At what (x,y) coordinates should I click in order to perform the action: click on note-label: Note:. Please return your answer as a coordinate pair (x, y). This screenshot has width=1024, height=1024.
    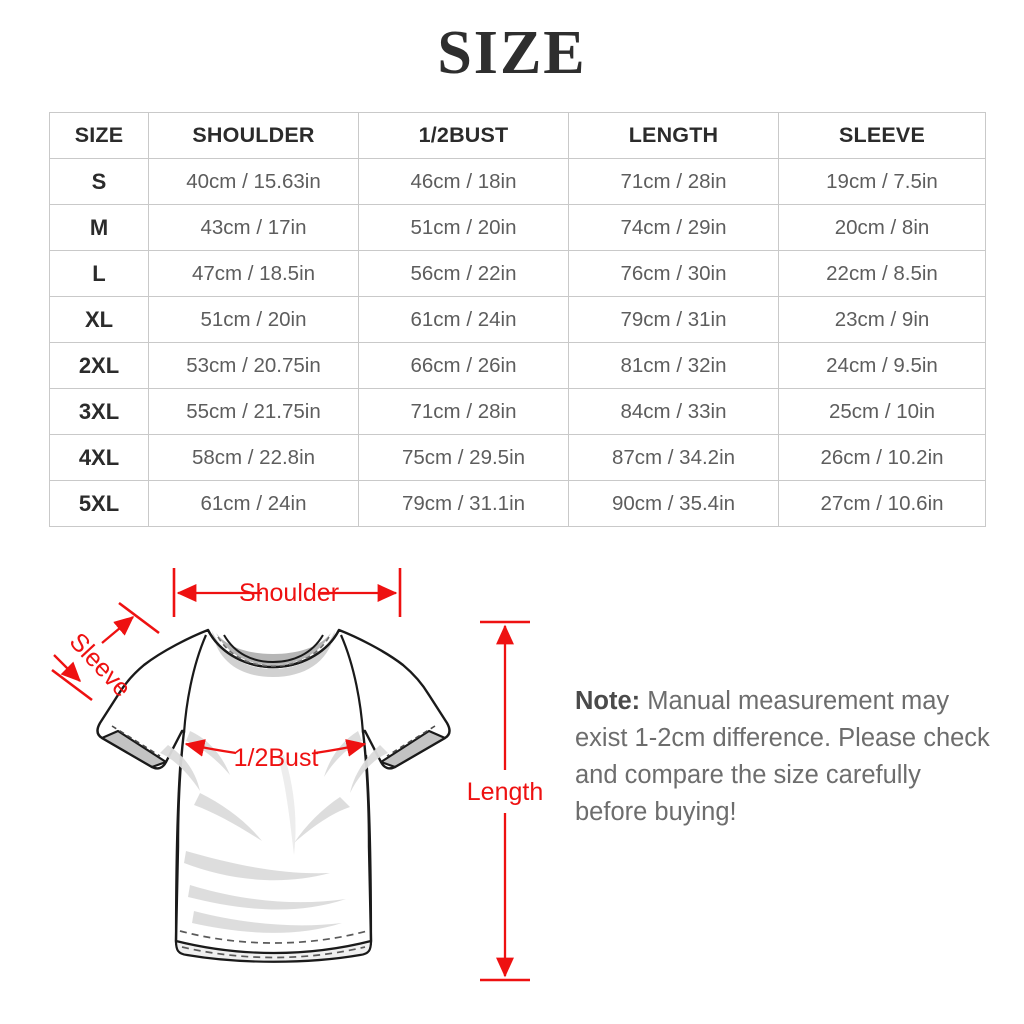
    Looking at the image, I should click on (608, 701).